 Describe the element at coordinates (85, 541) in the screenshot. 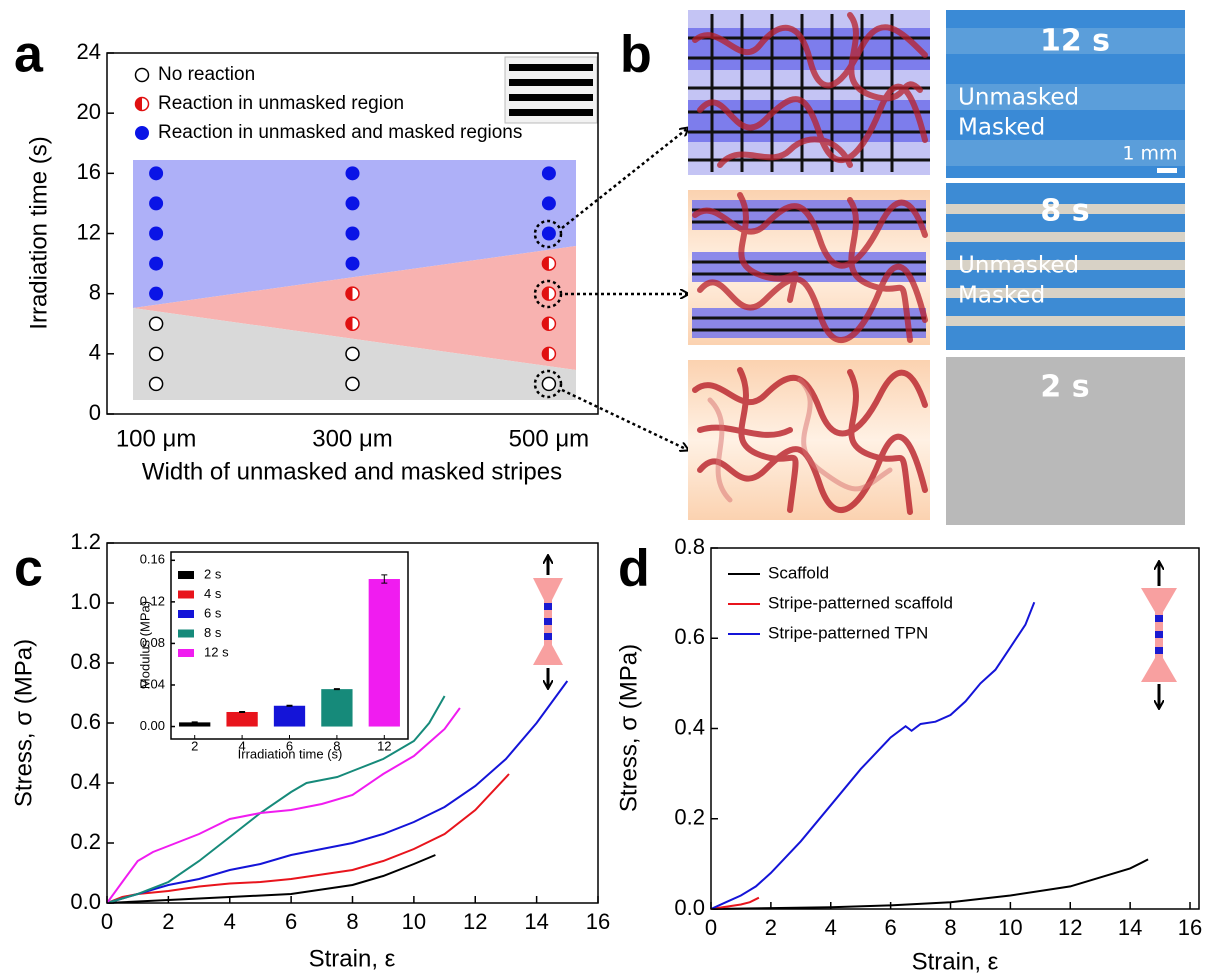

I see `y-tick-label: 1.2` at that location.